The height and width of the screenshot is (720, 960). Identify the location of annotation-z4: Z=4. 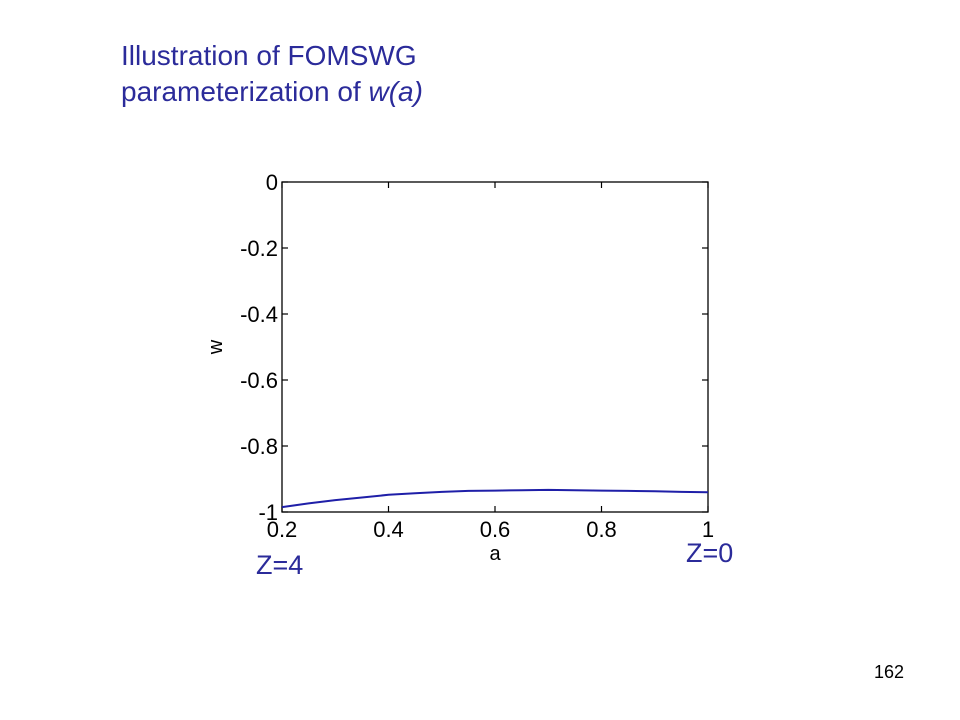
(280, 565).